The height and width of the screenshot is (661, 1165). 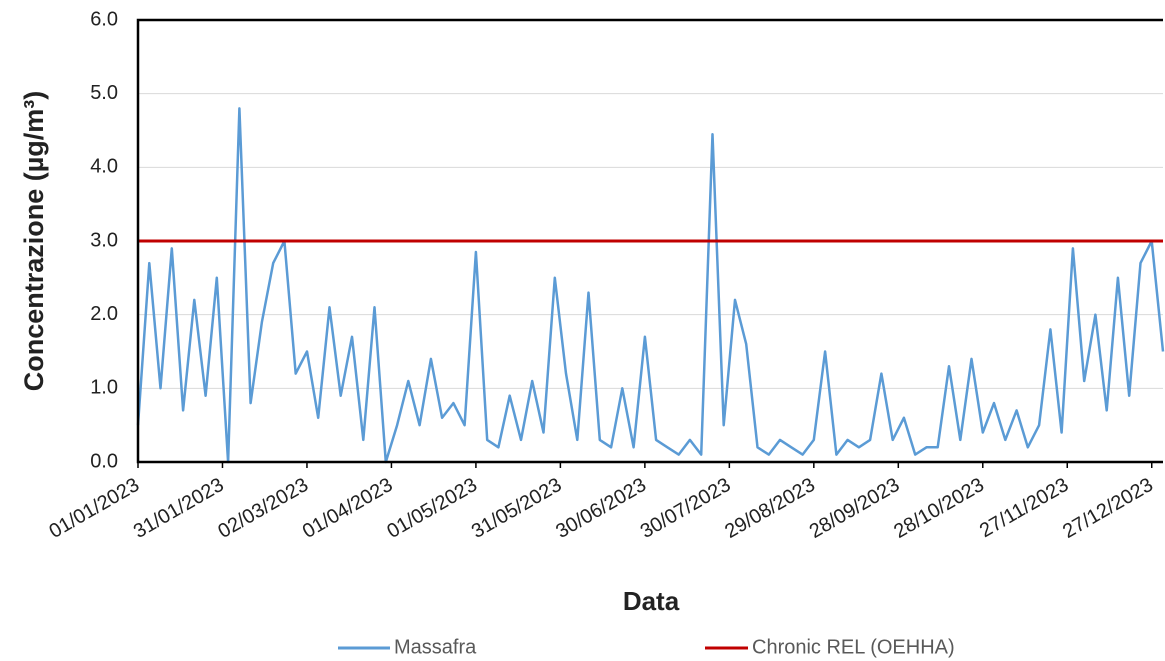 What do you see at coordinates (179, 508) in the screenshot?
I see `x-tick-label: 31/01/2023` at bounding box center [179, 508].